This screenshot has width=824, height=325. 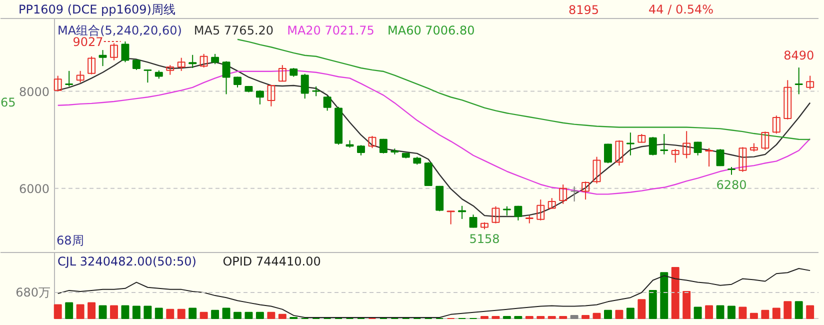 I want to click on annotation: 8490, so click(x=799, y=55).